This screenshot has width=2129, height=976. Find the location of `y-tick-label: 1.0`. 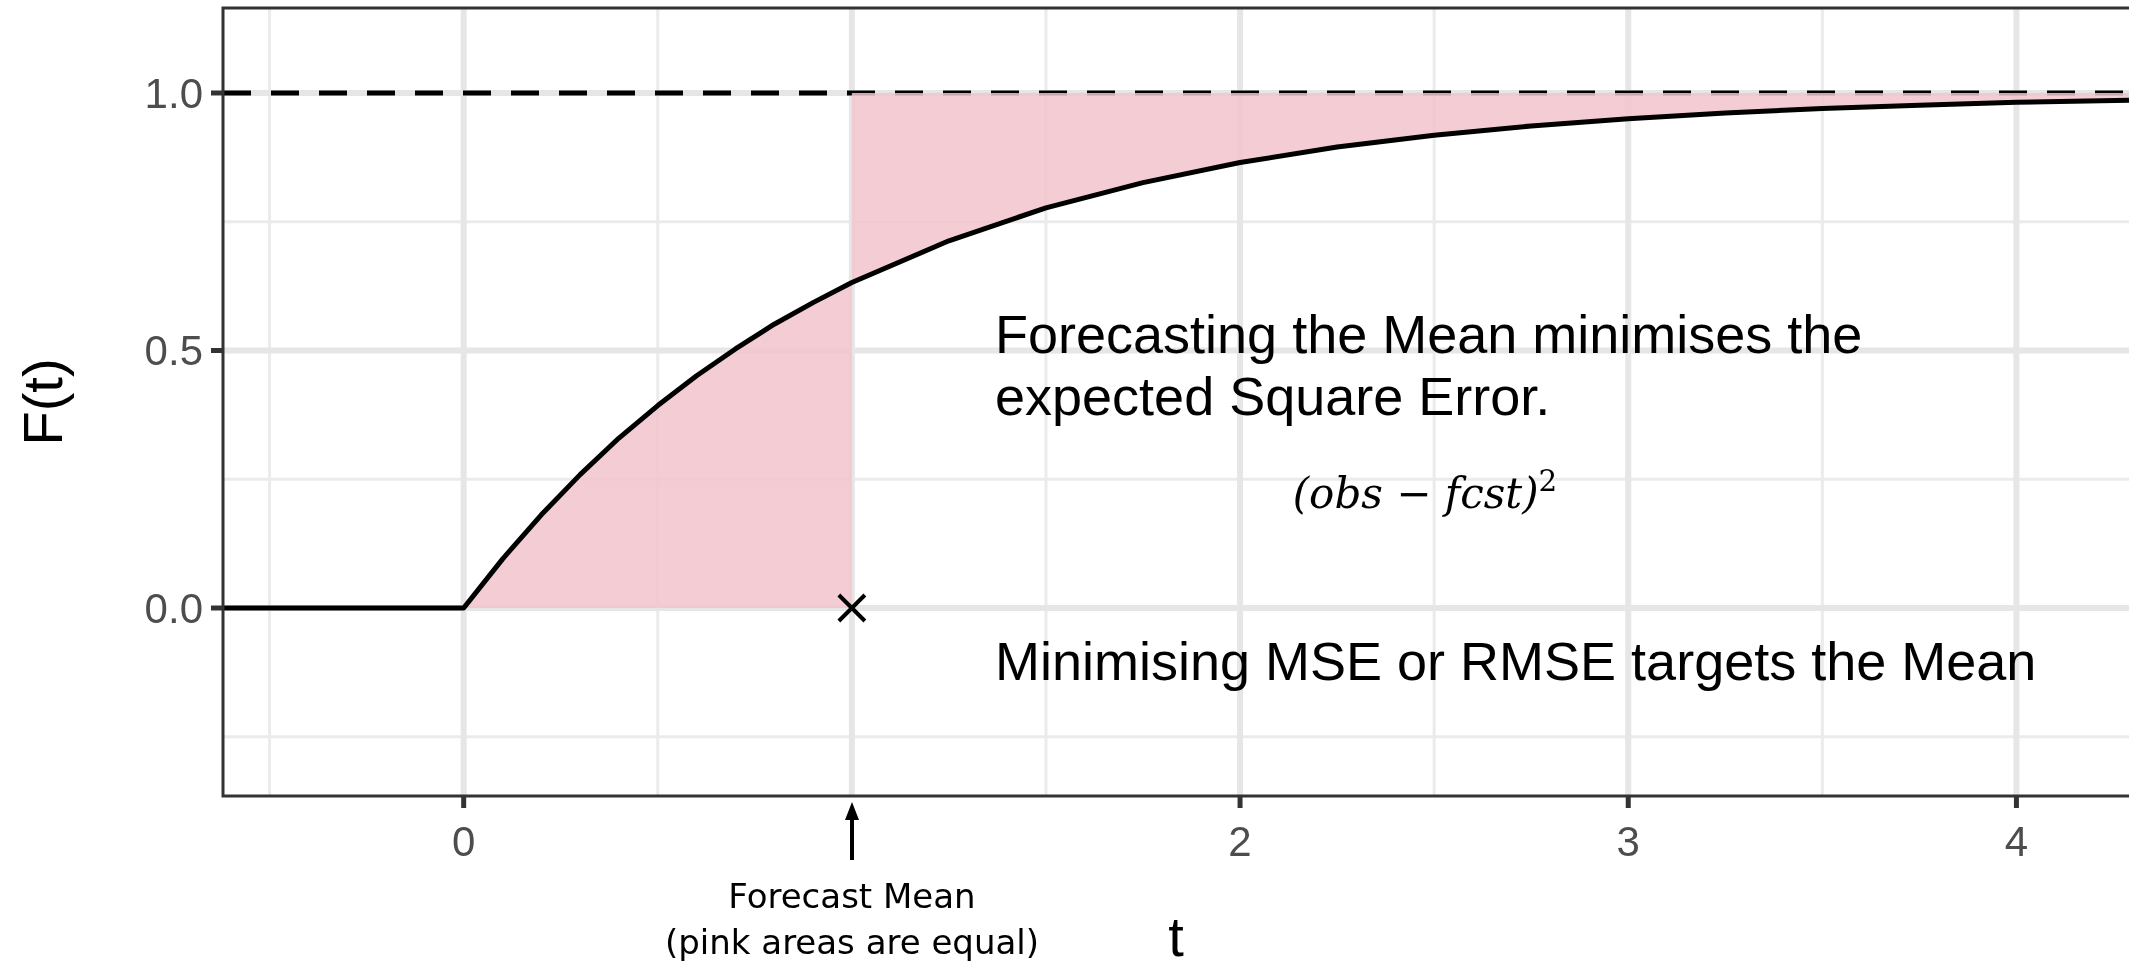

y-tick-label: 1.0 is located at coordinates (173, 93).